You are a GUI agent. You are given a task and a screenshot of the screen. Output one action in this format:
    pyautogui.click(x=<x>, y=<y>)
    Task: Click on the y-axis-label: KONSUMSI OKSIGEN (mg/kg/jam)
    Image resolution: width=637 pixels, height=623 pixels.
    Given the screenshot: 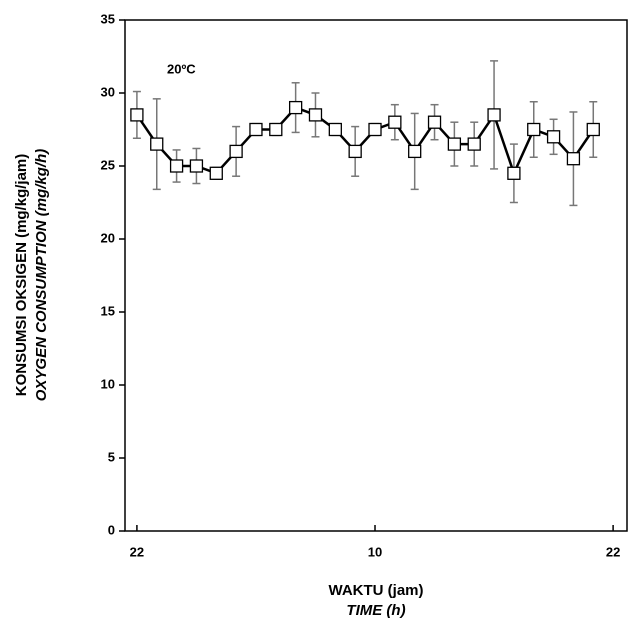 What is the action you would take?
    pyautogui.click(x=21, y=275)
    